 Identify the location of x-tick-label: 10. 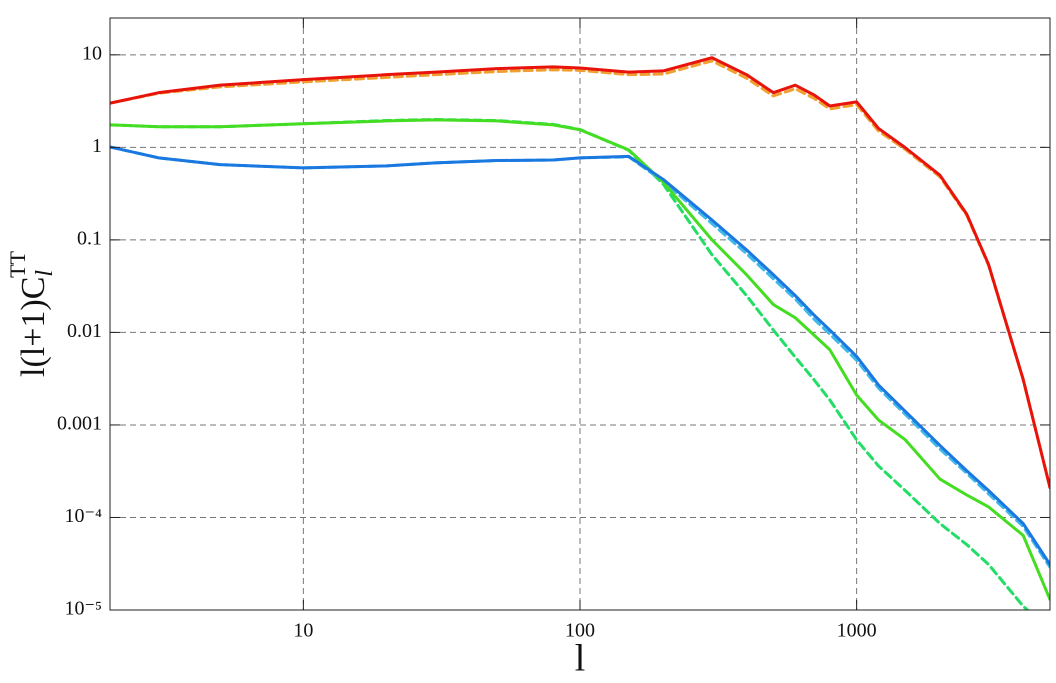
(303, 631).